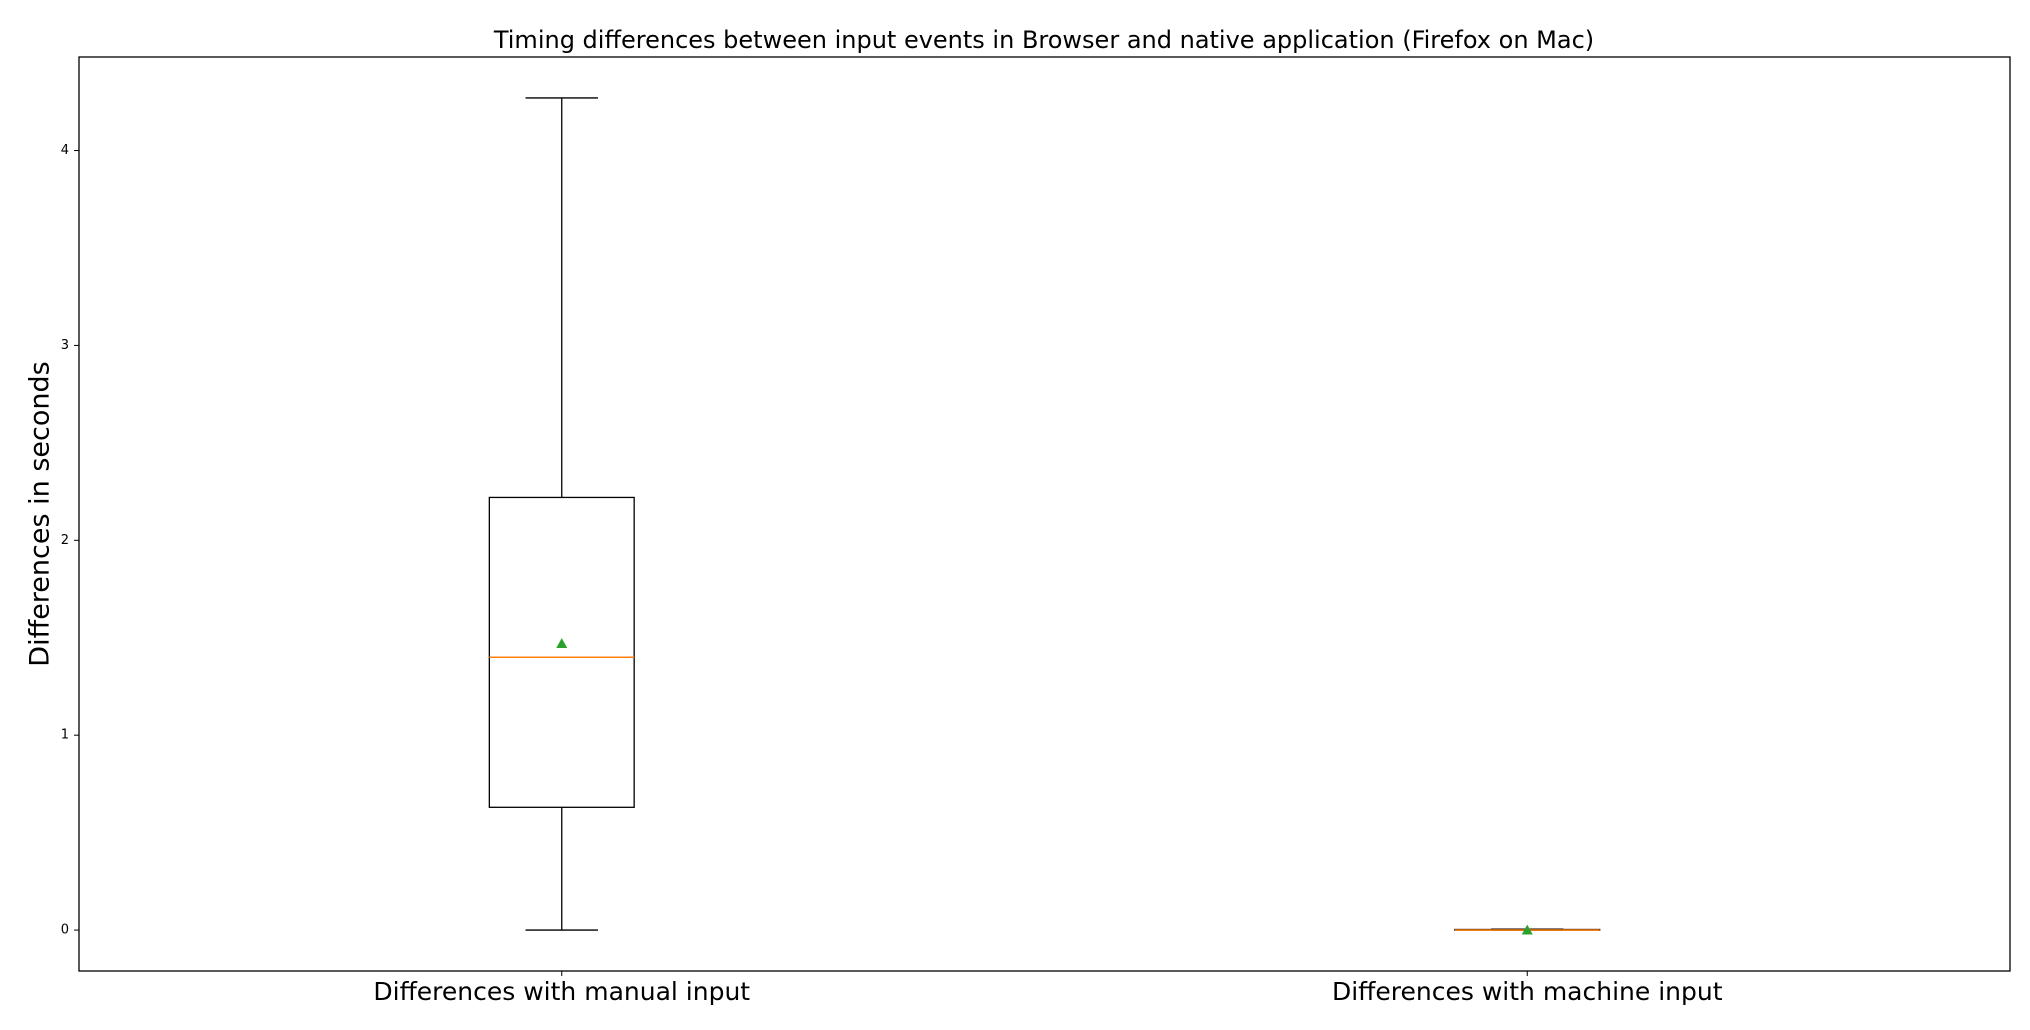 The image size is (2030, 1030). Describe the element at coordinates (65, 930) in the screenshot. I see `y-tick-label: 0` at that location.